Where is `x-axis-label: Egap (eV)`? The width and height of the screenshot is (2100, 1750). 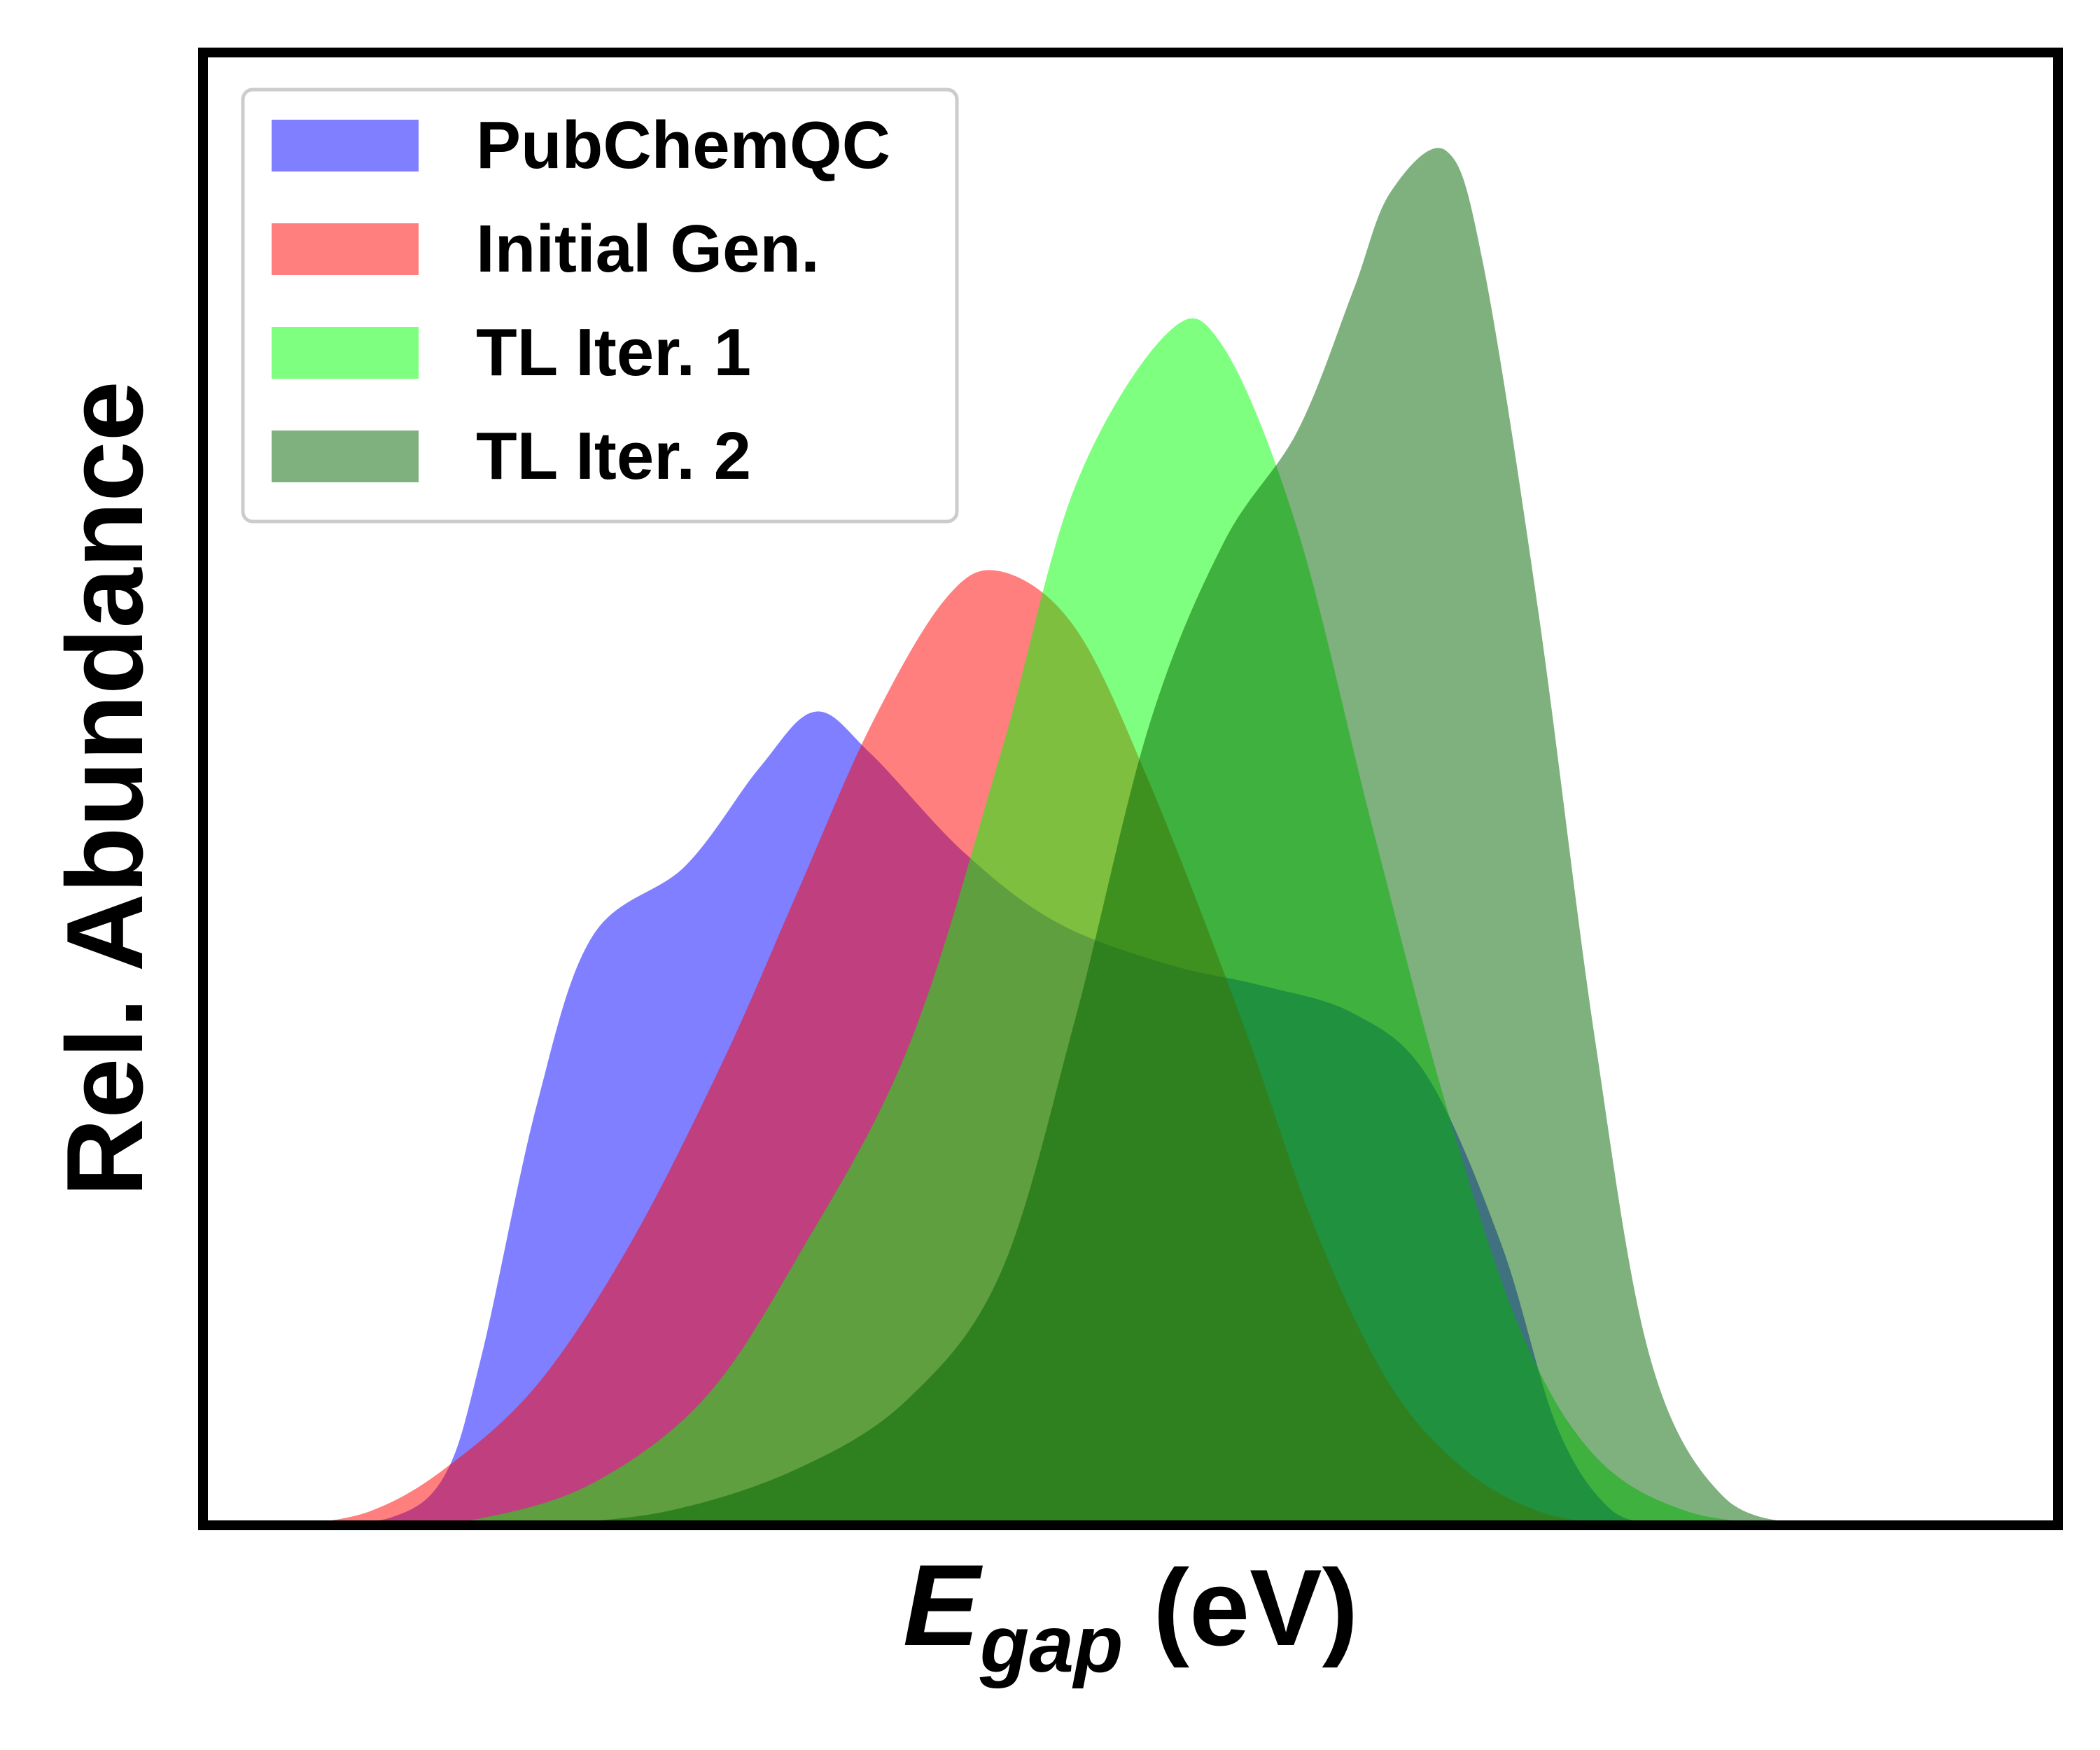
x-axis-label: Egap (eV) is located at coordinates (1130, 1615).